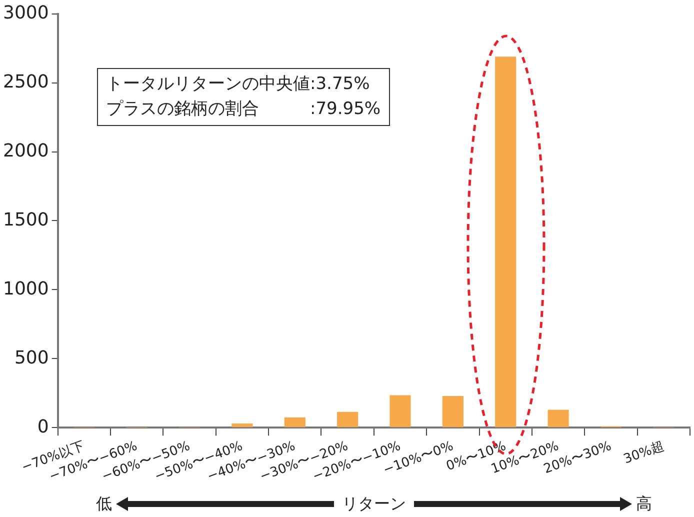 This screenshot has height=517, width=694. I want to click on y-tick-label: 500, so click(31, 357).